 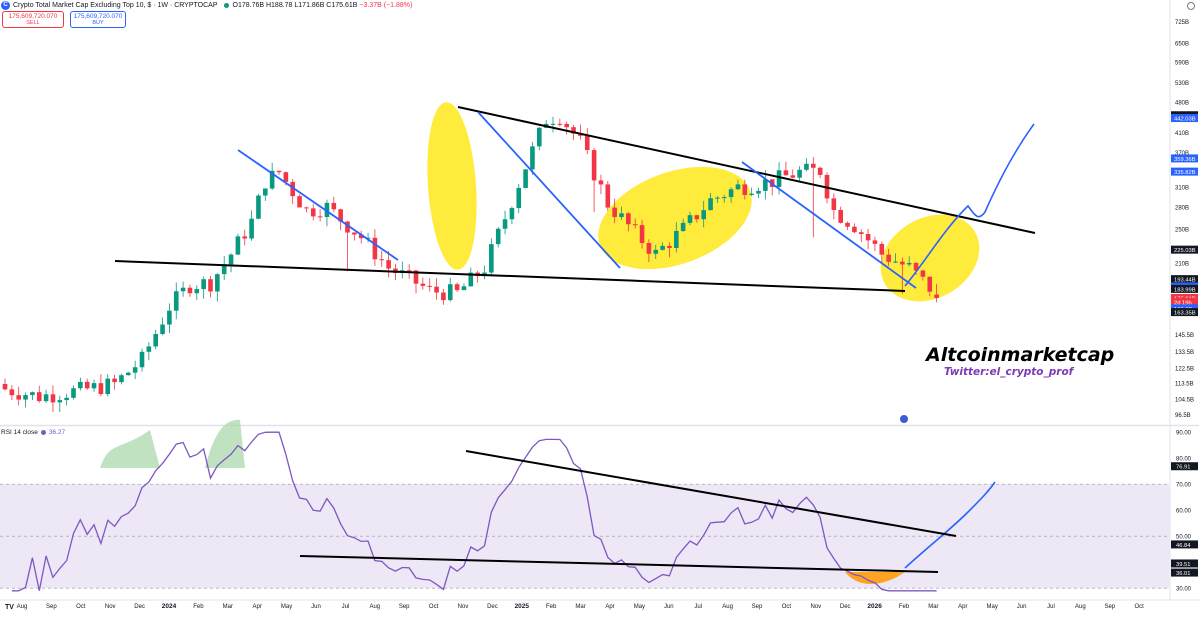 I want to click on price-tick-label: 250B, so click(x=1182, y=231).